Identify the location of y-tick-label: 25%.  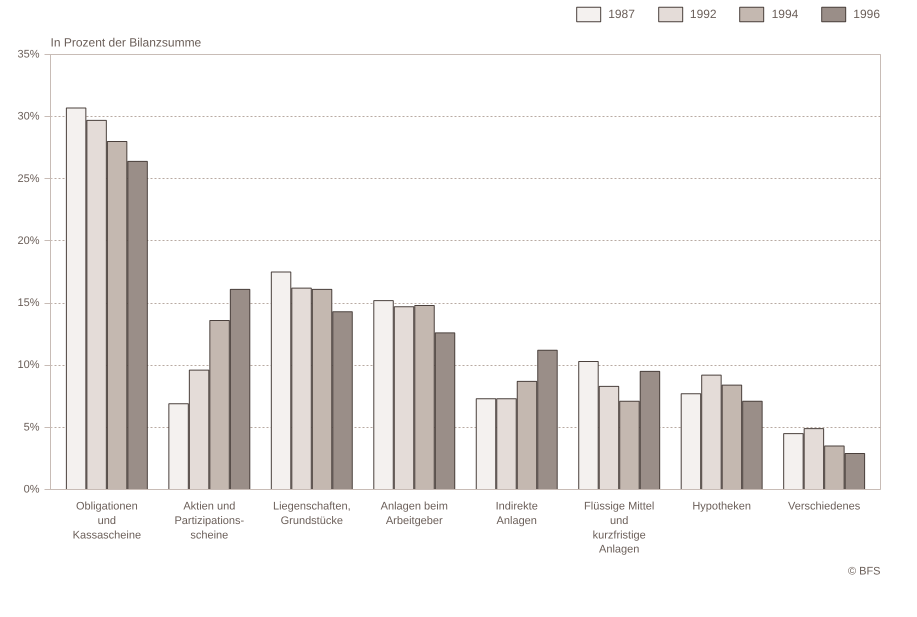
(28, 178).